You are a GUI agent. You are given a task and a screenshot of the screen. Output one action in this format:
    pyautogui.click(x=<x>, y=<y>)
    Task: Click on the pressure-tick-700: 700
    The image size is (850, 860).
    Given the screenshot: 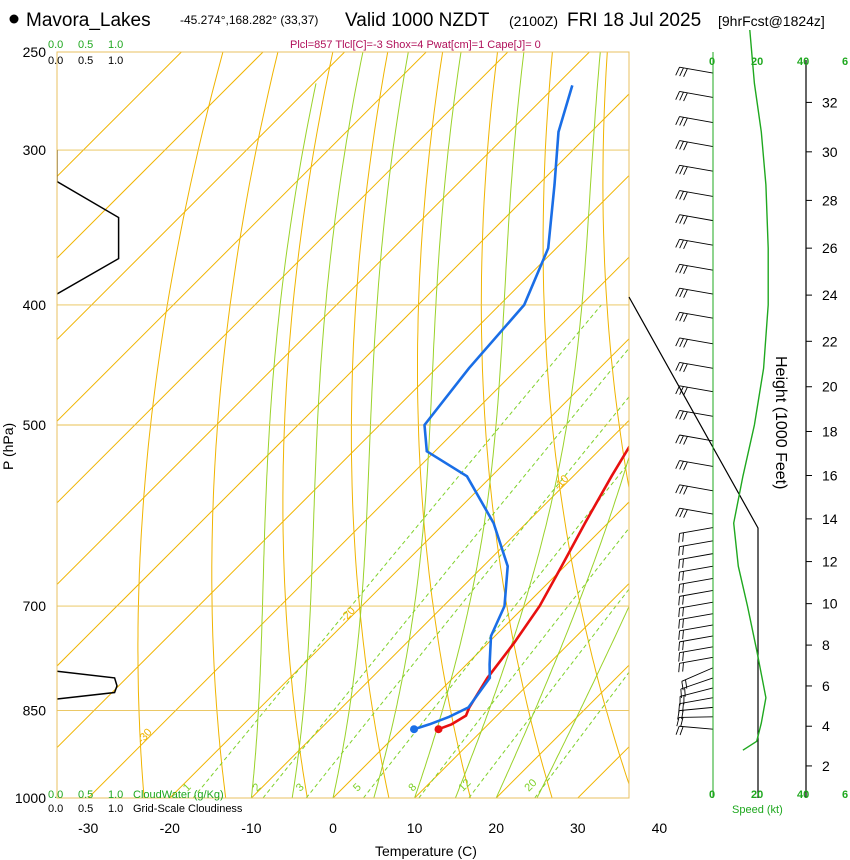 What is the action you would take?
    pyautogui.click(x=35, y=606)
    